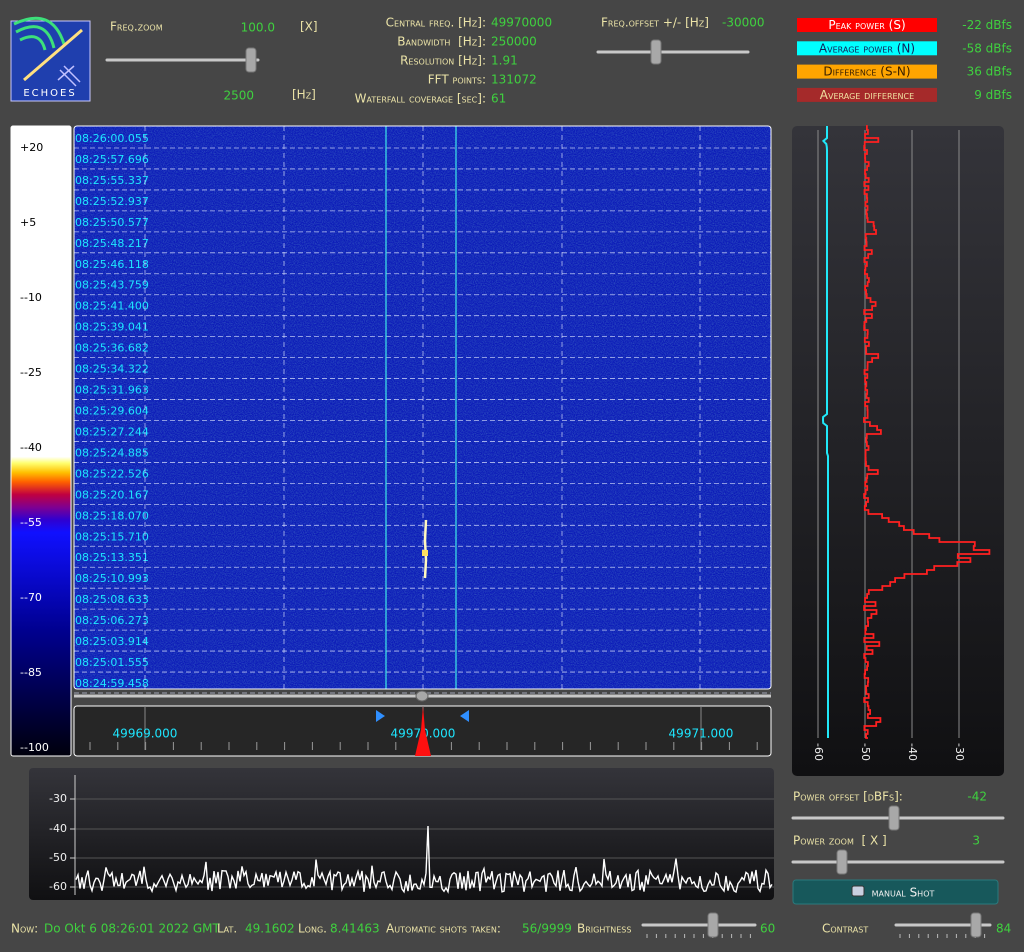 The height and width of the screenshot is (952, 1024). I want to click on timestamp: 08:25:43.759, so click(112, 285).